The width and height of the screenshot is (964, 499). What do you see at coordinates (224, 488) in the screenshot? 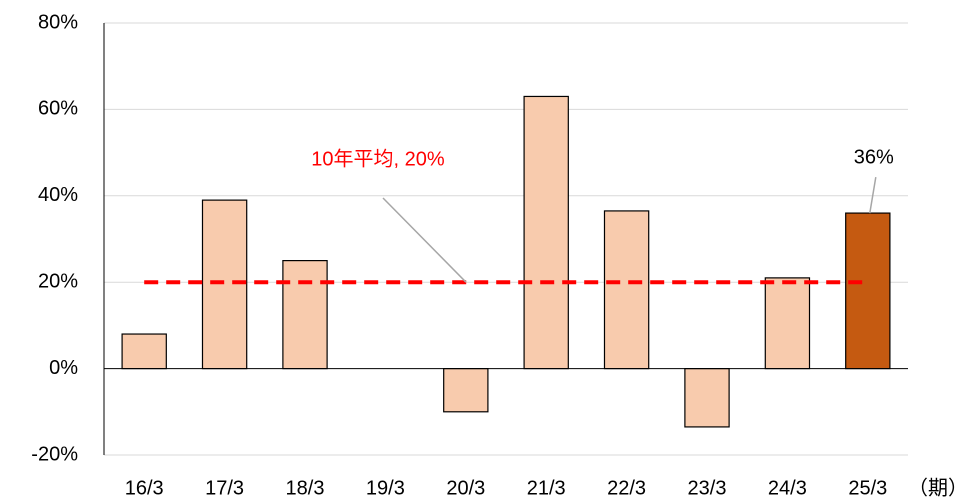
I see `x-tick-label: 17/3` at bounding box center [224, 488].